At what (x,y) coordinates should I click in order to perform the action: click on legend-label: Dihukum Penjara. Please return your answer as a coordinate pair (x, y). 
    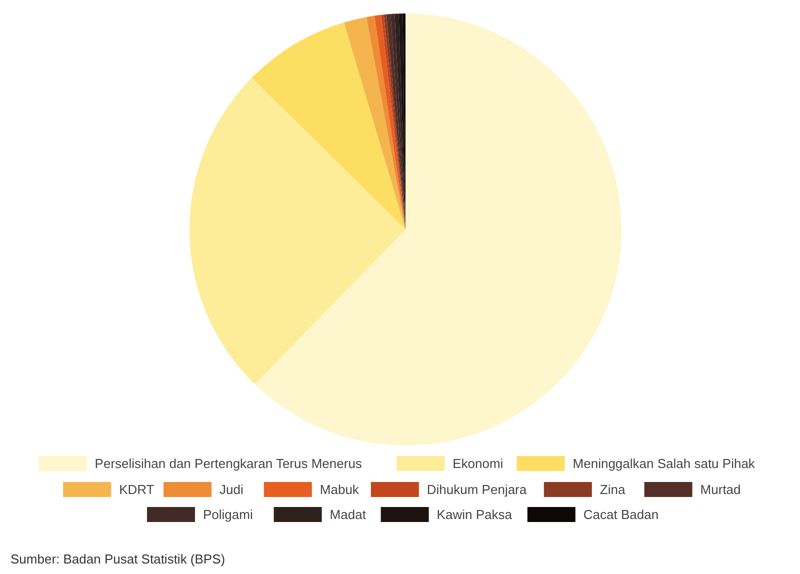
    Looking at the image, I should click on (477, 489).